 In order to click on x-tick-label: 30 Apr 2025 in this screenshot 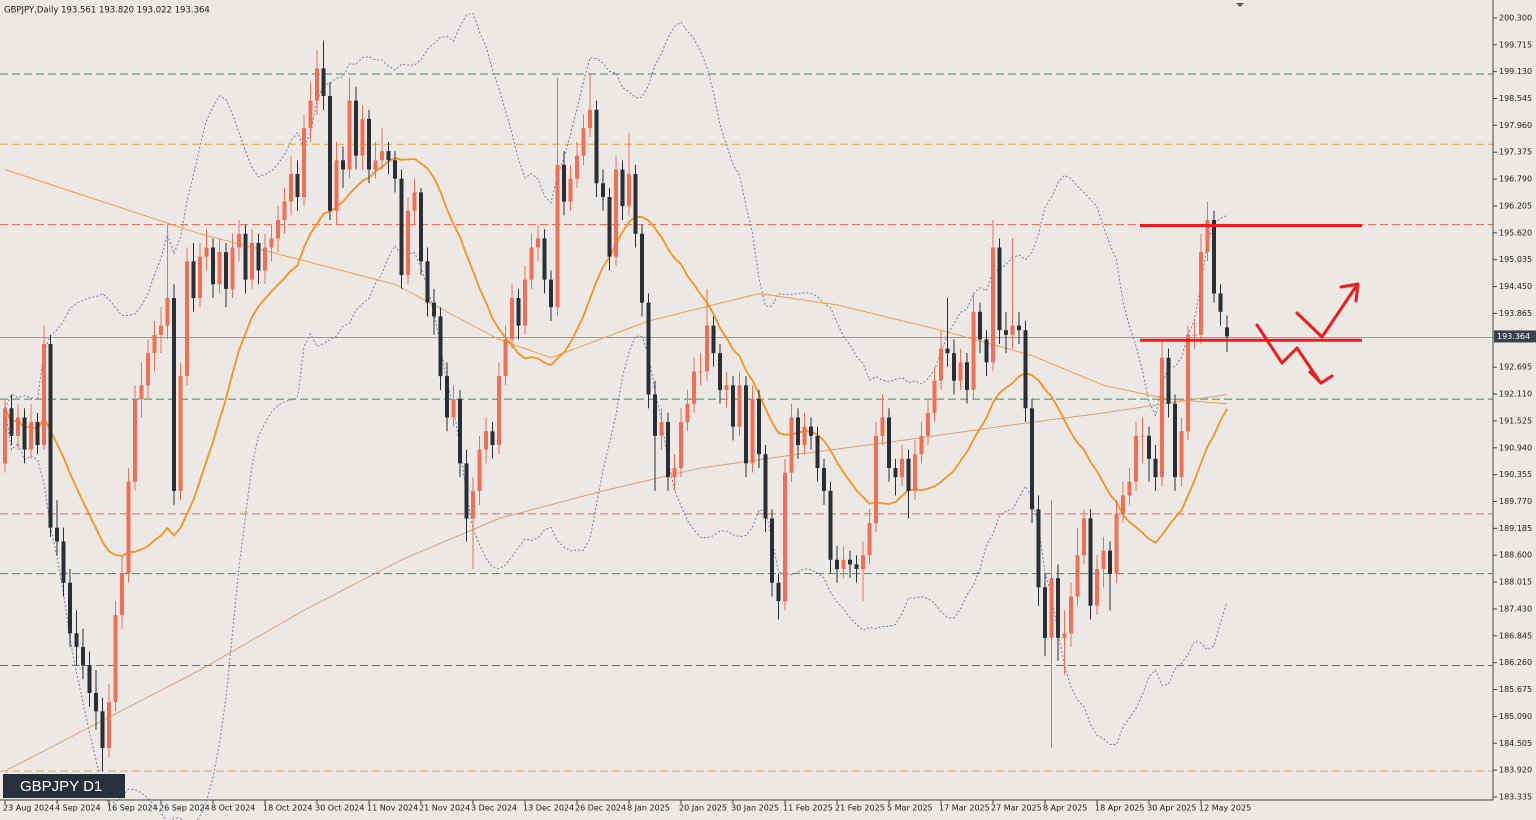, I will do `click(1171, 808)`.